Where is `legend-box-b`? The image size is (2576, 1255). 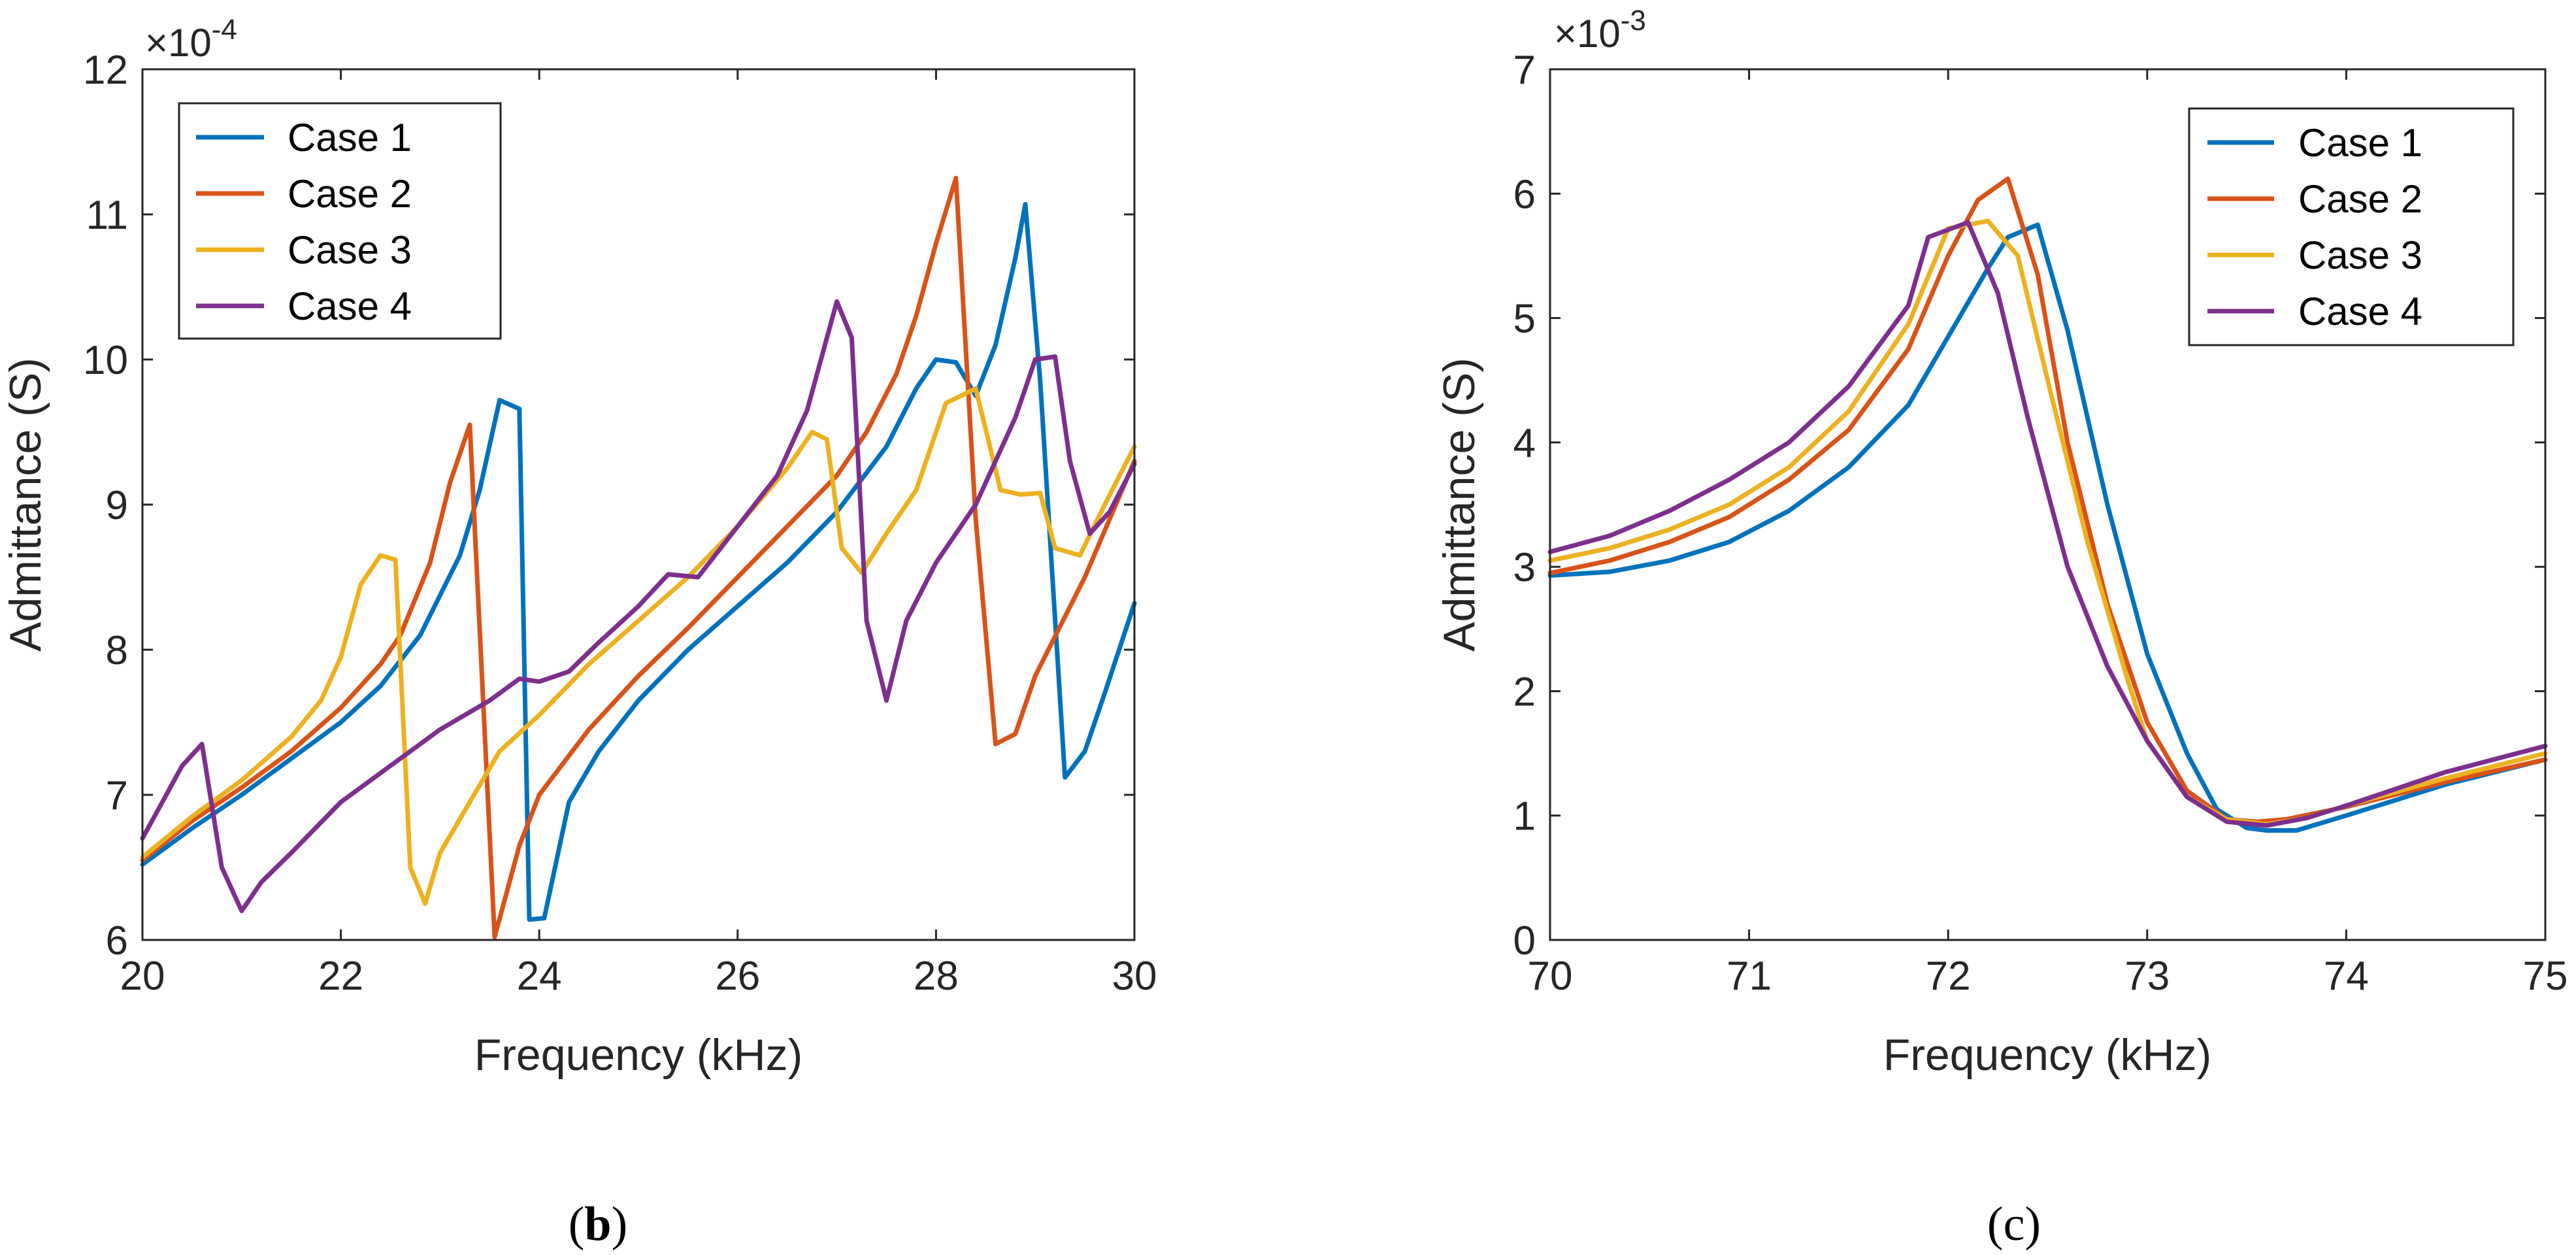 legend-box-b is located at coordinates (340, 221).